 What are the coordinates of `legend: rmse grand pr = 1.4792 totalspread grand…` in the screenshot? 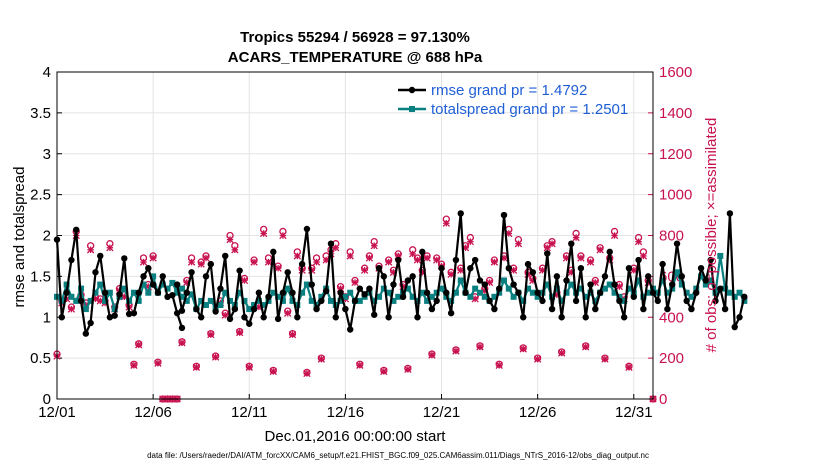 It's located at (513, 100).